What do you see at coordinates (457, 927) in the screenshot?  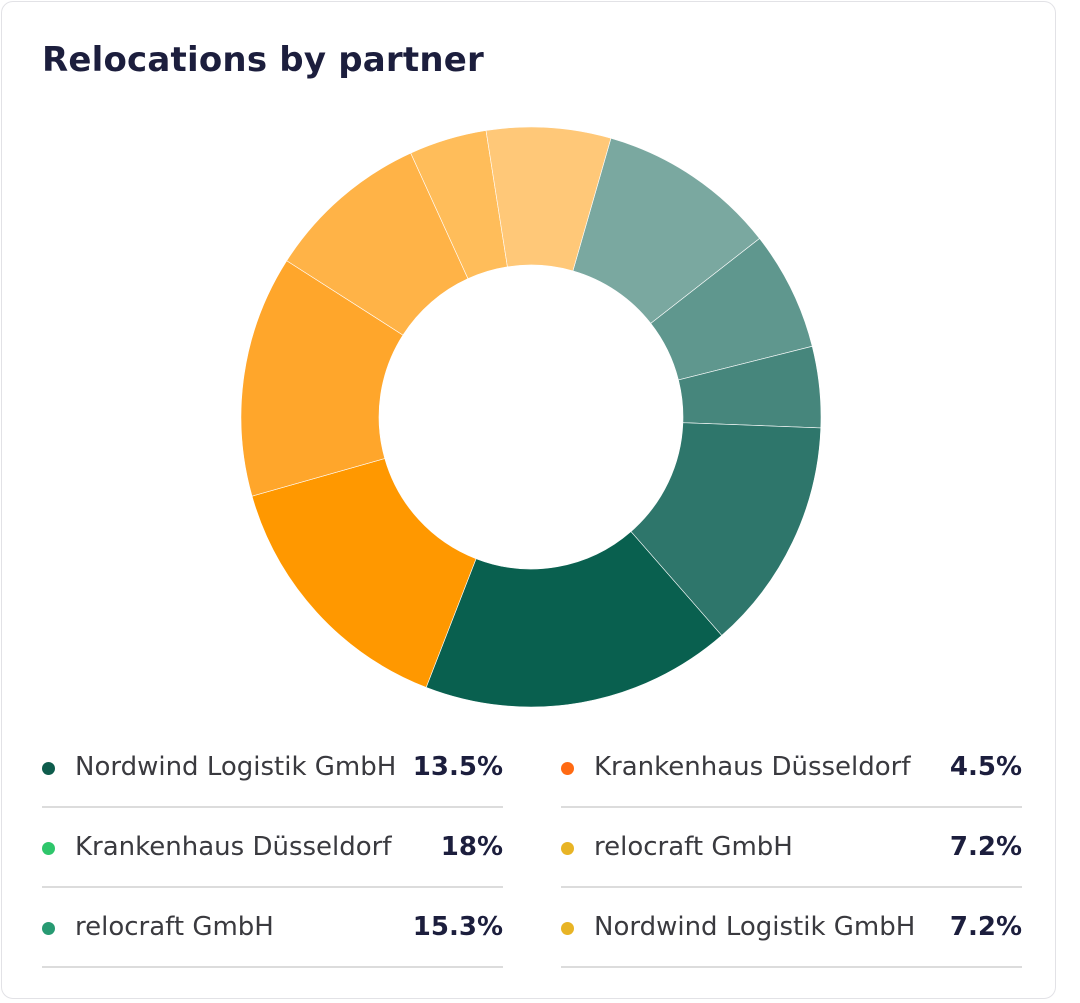 I see `legend-percent: 15.3%` at bounding box center [457, 927].